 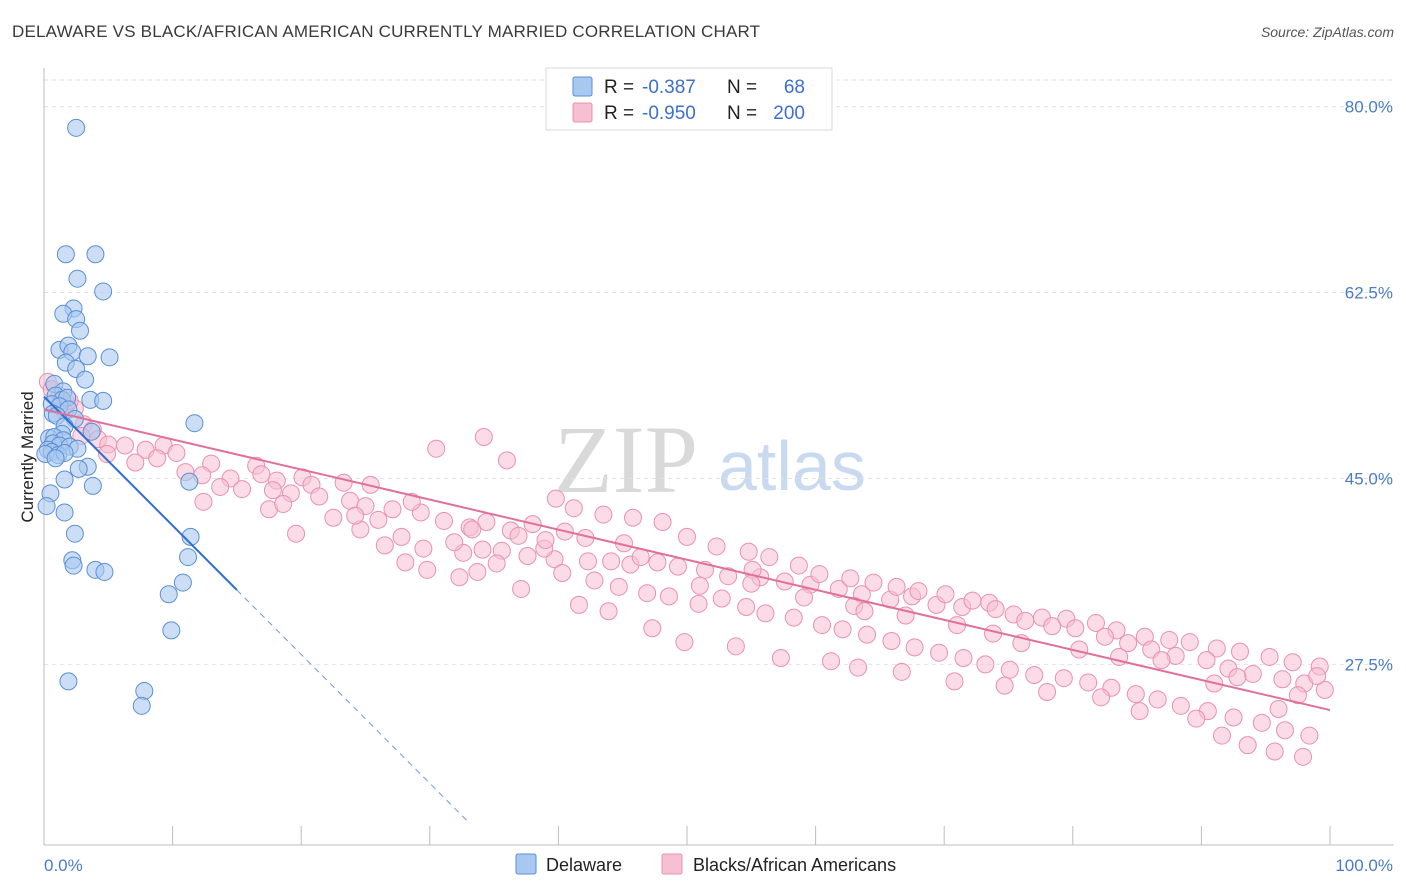 I want to click on legend-n-value-blacks: 200, so click(x=789, y=113).